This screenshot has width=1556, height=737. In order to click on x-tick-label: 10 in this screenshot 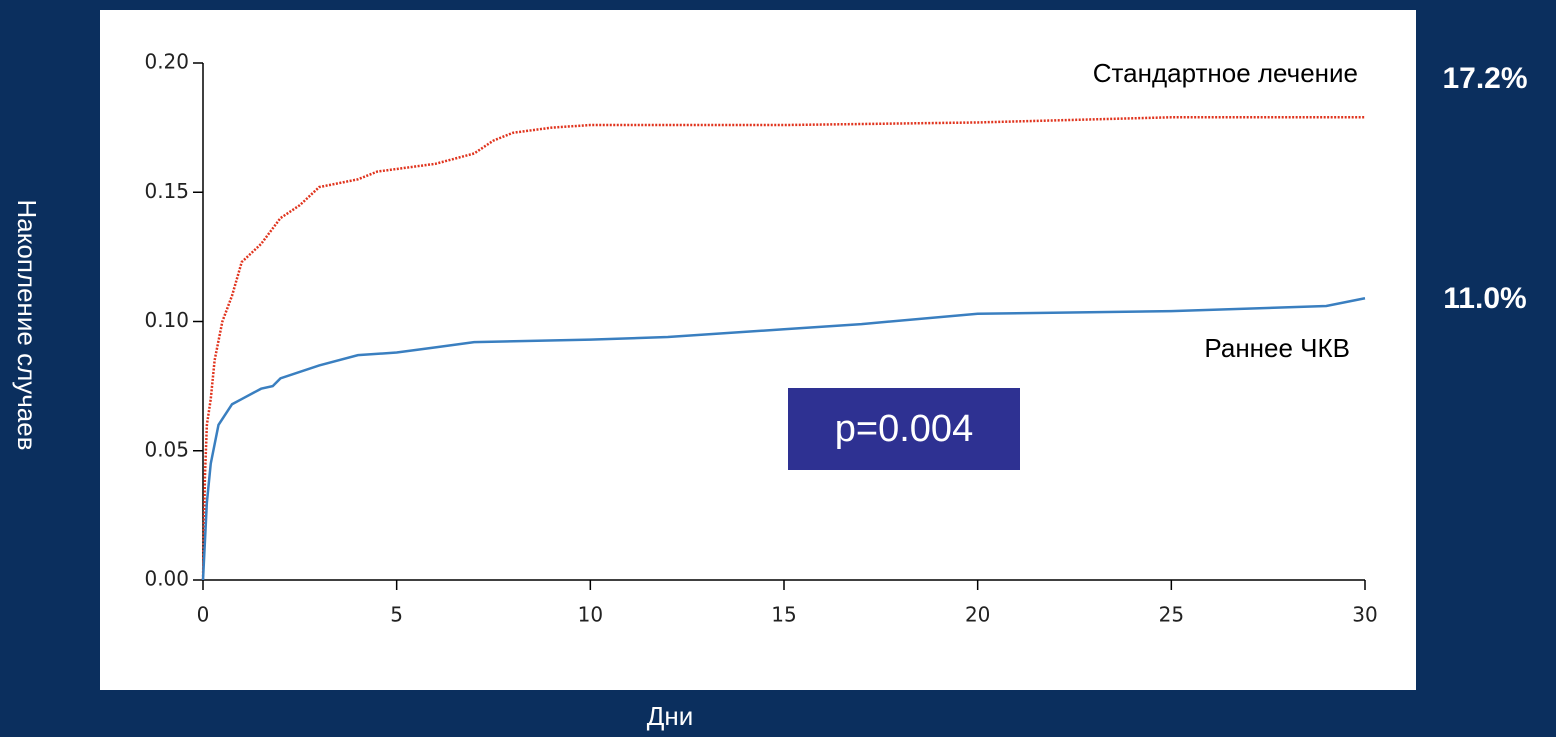, I will do `click(590, 615)`.